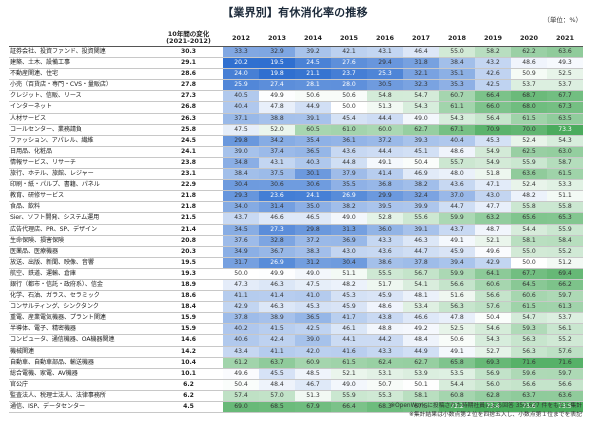  Describe the element at coordinates (81, 96) in the screenshot. I see `industry-name: クレジット、信販、リース` at that location.